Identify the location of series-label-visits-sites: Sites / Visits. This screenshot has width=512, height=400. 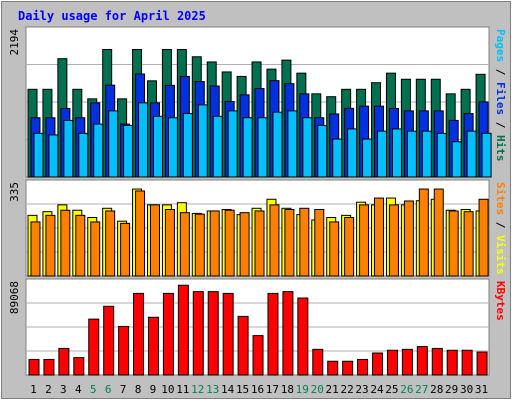
(500, 228).